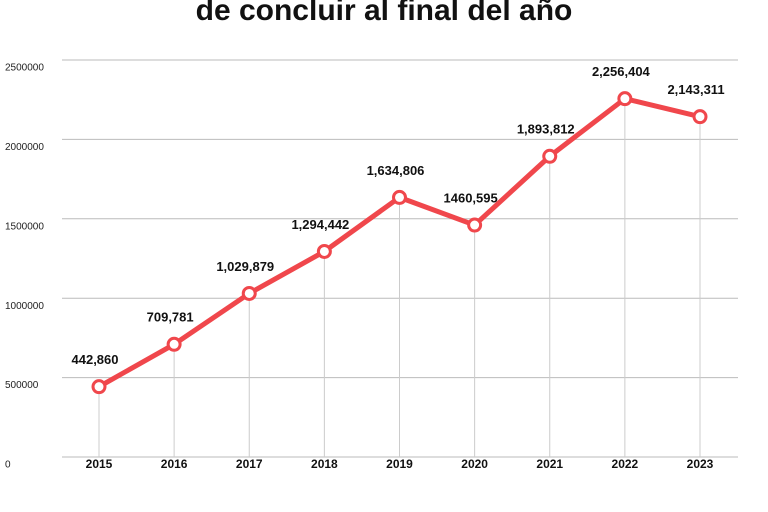 Image resolution: width=768 pixels, height=512 pixels. I want to click on value-label: 1,029,879, so click(245, 266).